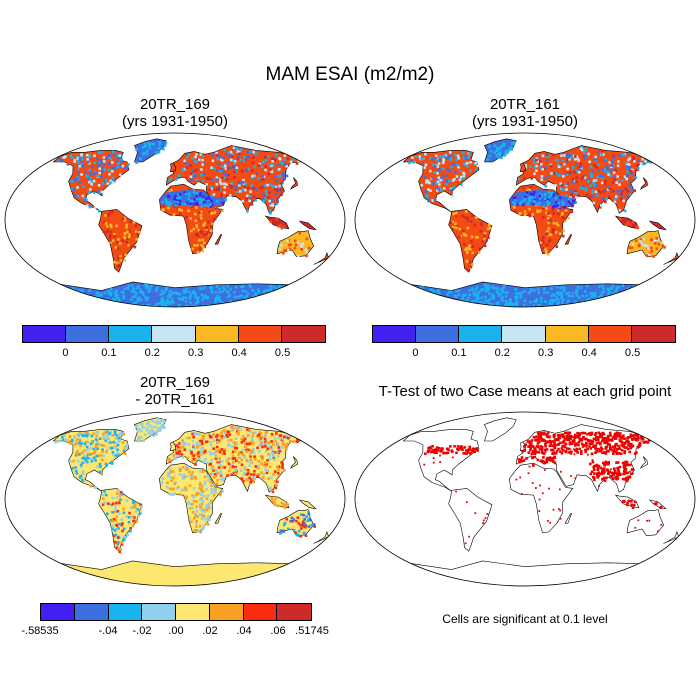  I want to click on panel-title-line1: 20TR_169, so click(175, 104).